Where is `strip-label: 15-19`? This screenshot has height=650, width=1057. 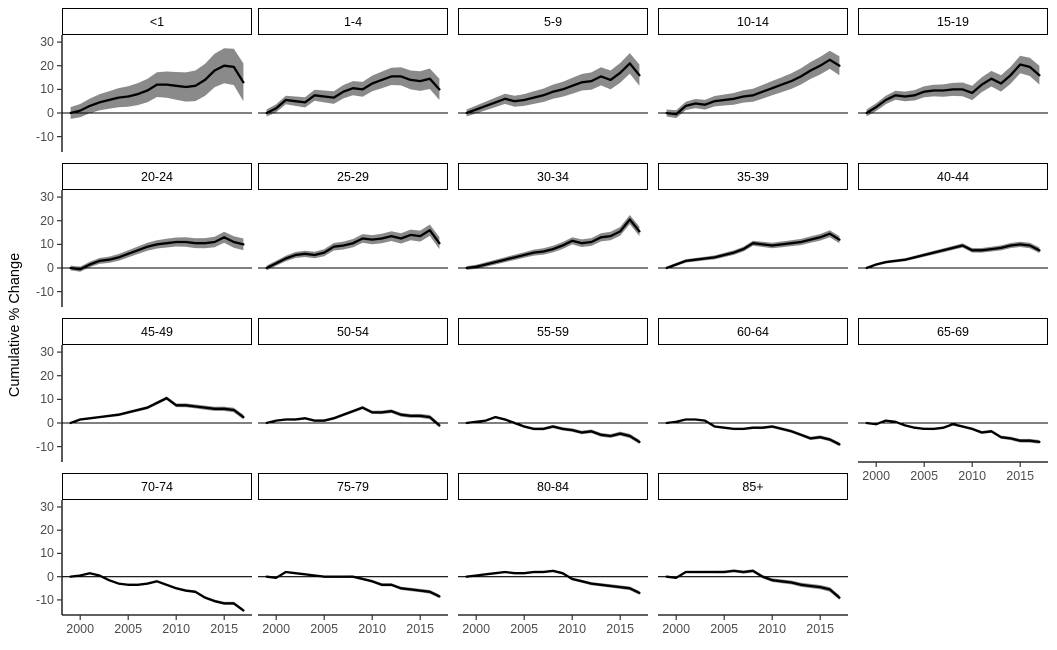
strip-label: 15-19 is located at coordinates (953, 21).